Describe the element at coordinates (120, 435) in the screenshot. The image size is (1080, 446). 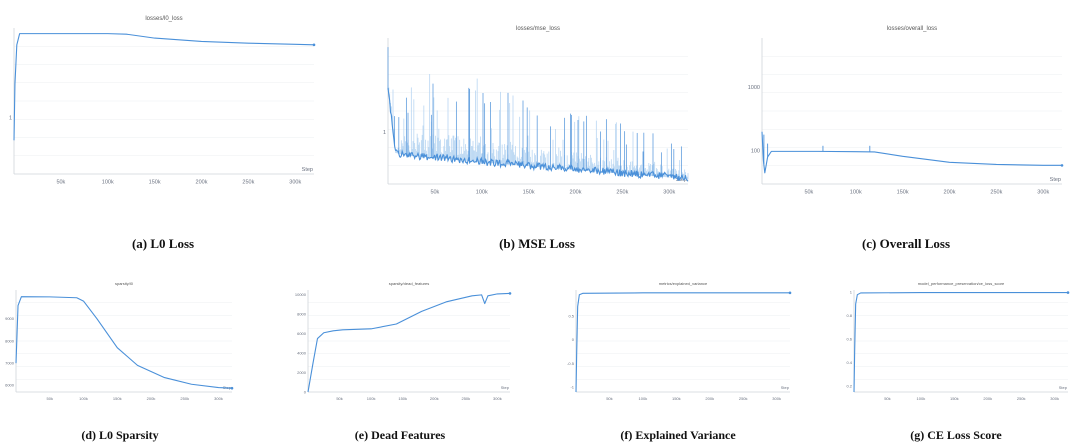
I see `caption-d: (d) L0 Sparsity` at that location.